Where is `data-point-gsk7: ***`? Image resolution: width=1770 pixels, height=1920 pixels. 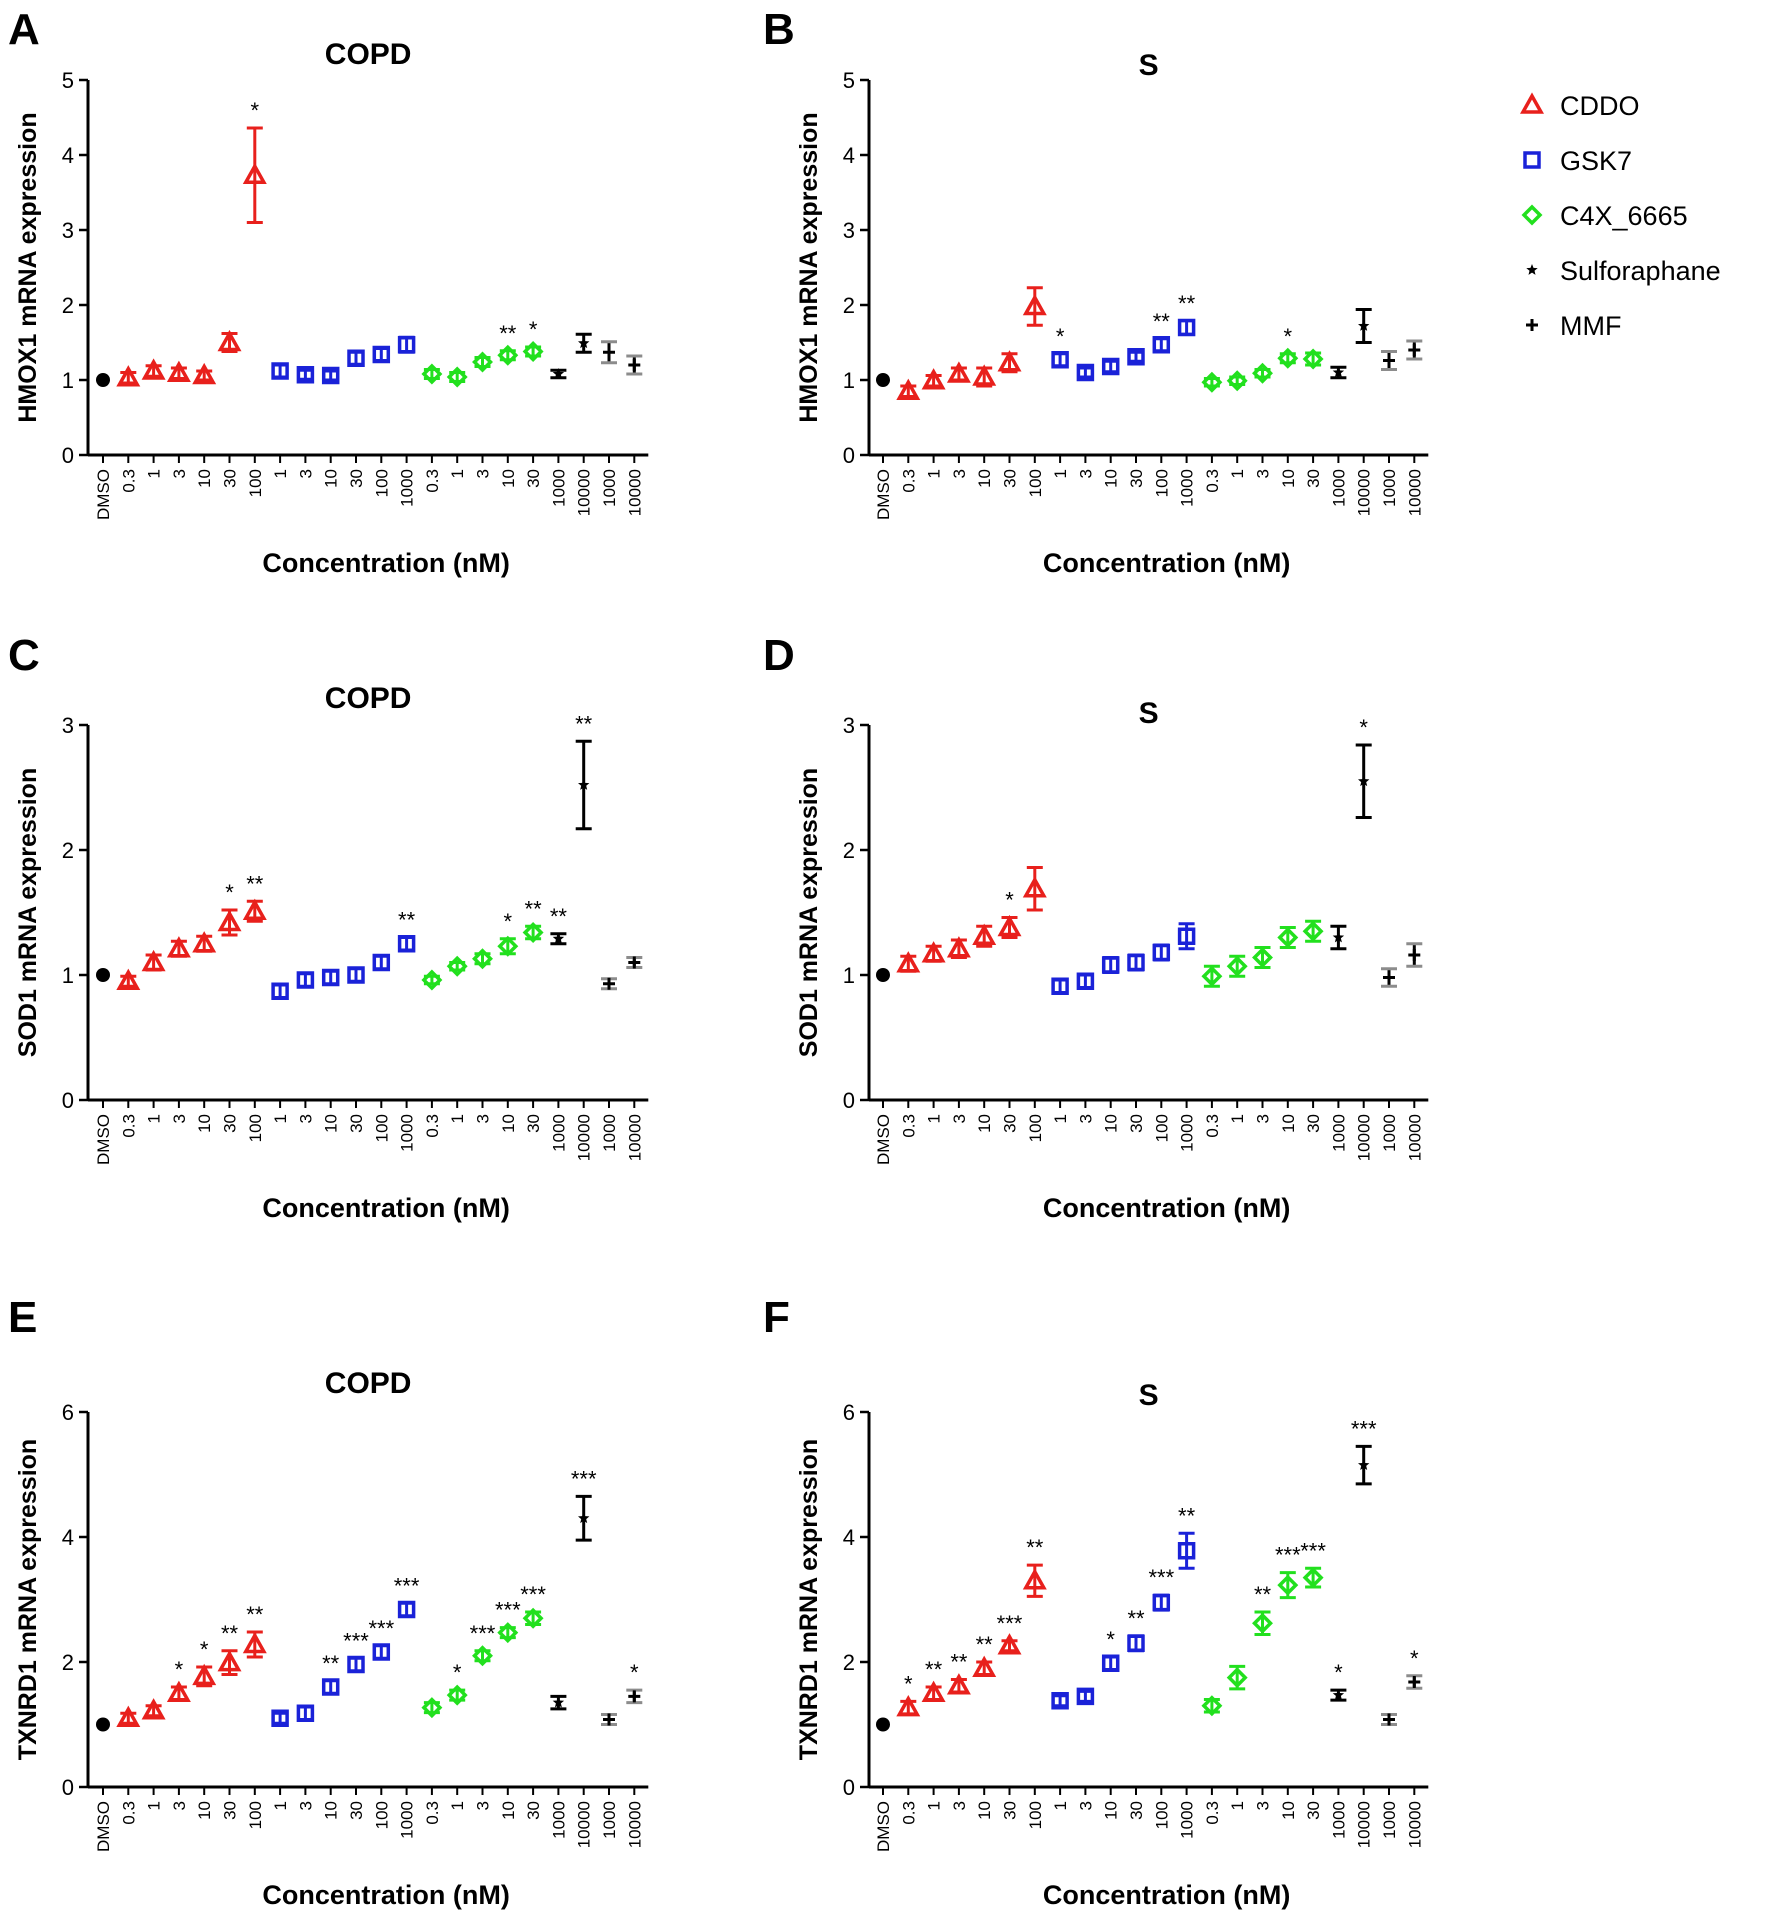 data-point-gsk7: *** is located at coordinates (356, 1651).